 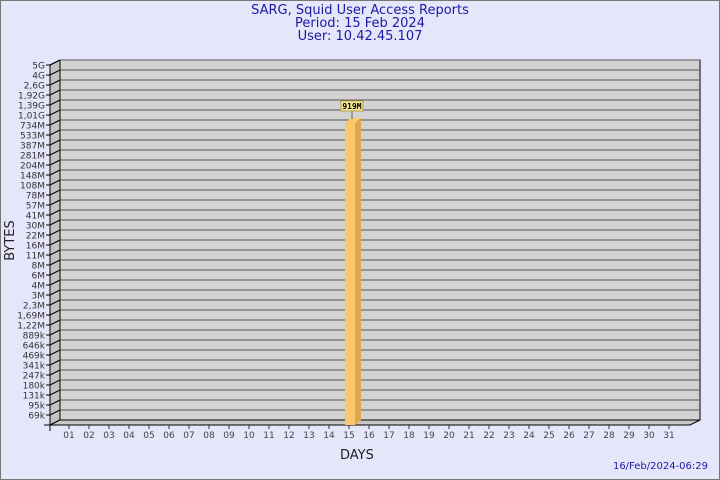 I want to click on x-tick-label: 23, so click(x=508, y=436).